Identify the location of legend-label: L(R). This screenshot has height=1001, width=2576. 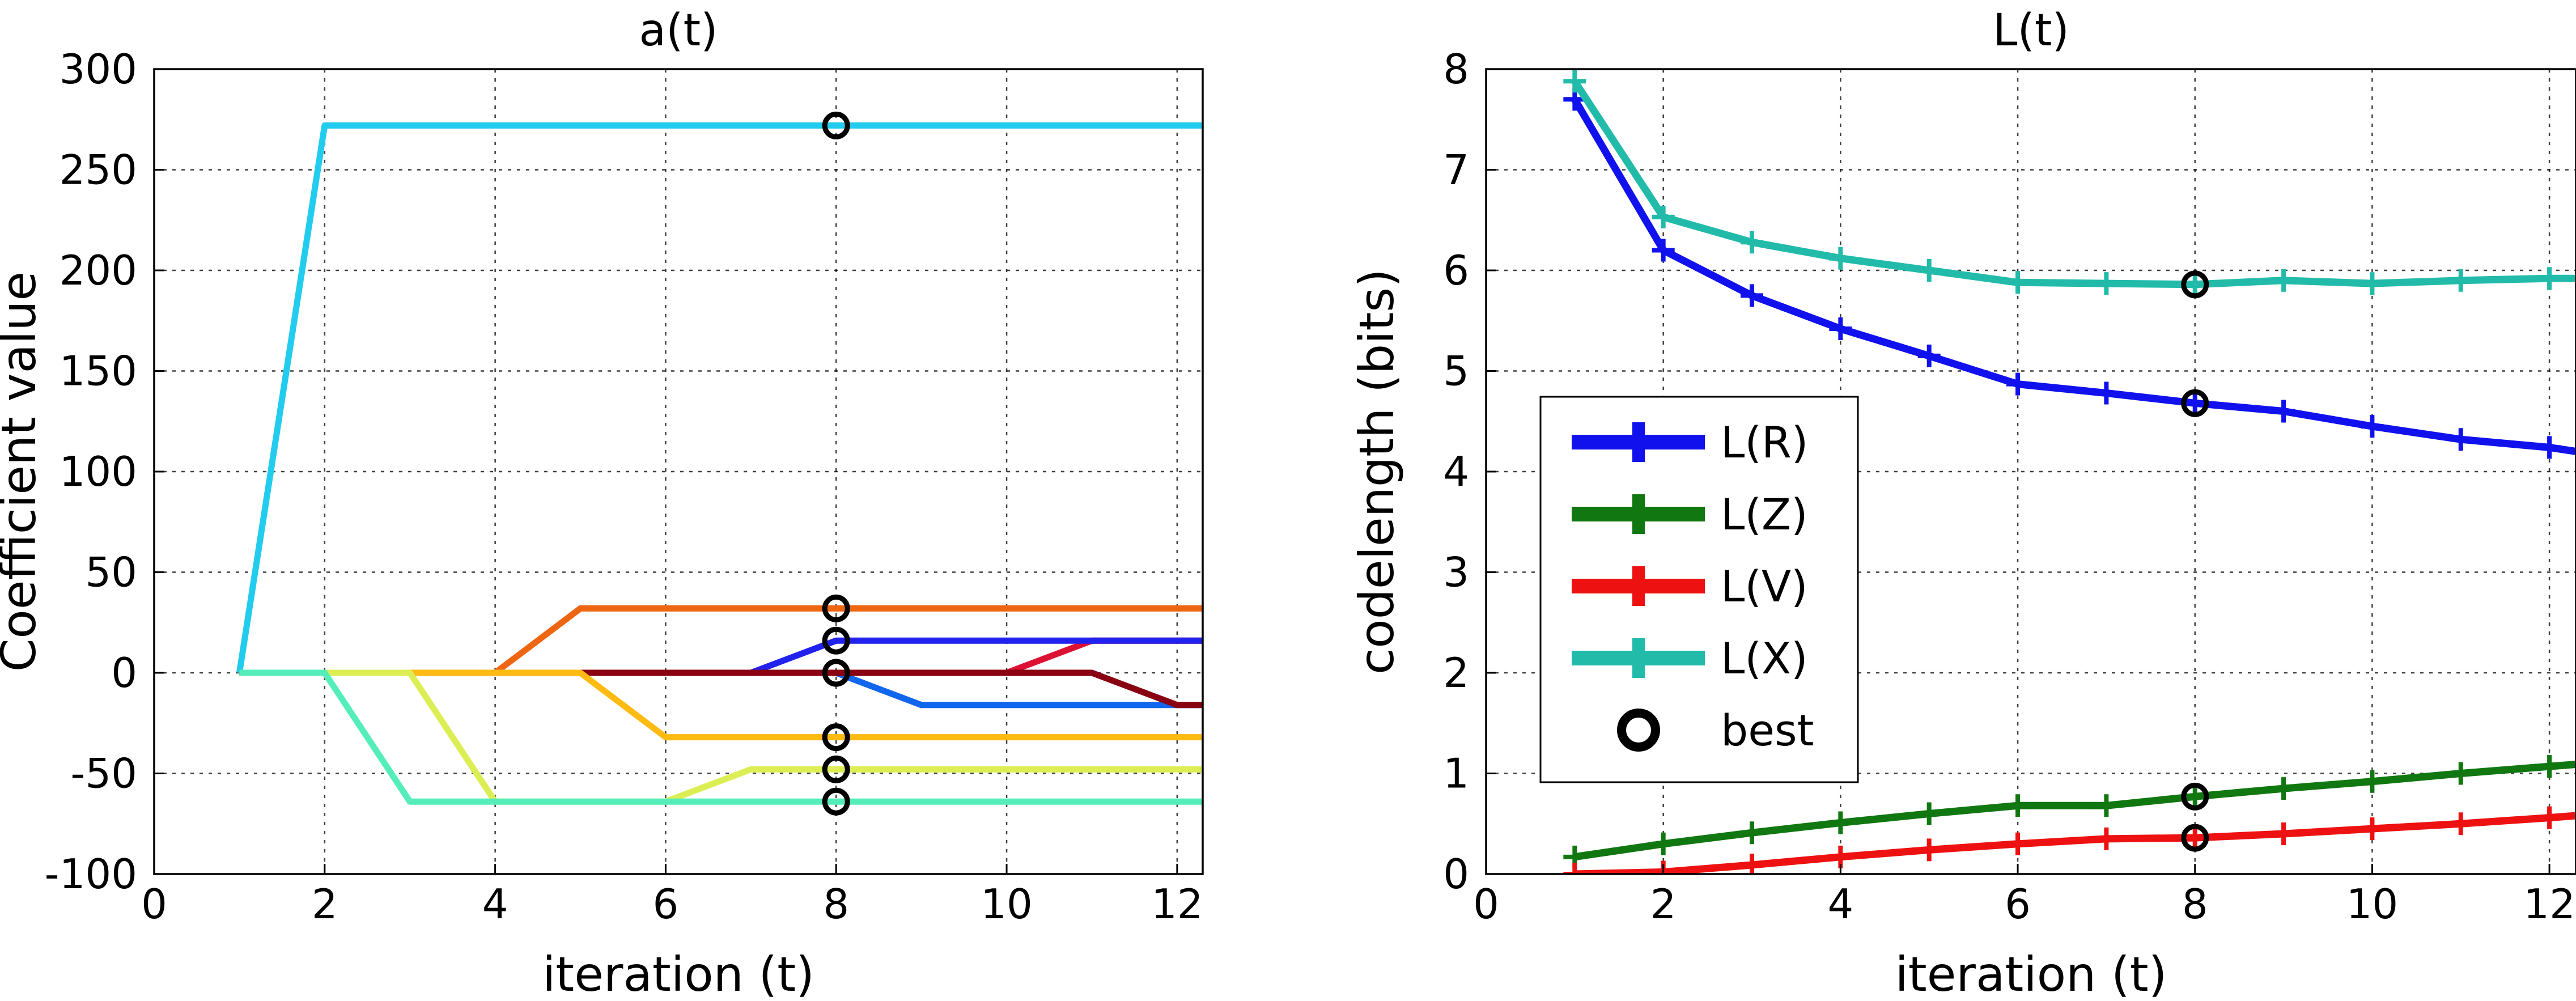
(1764, 442).